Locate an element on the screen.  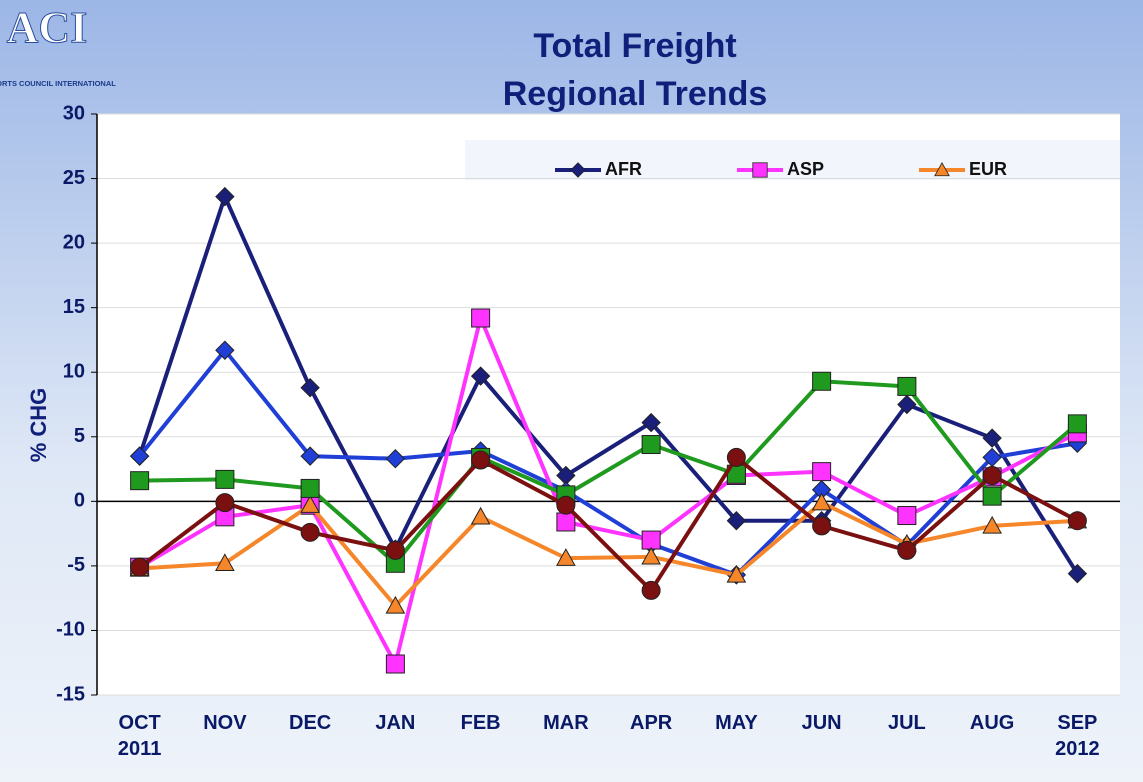
y-axis-label: % CHG is located at coordinates (38, 425).